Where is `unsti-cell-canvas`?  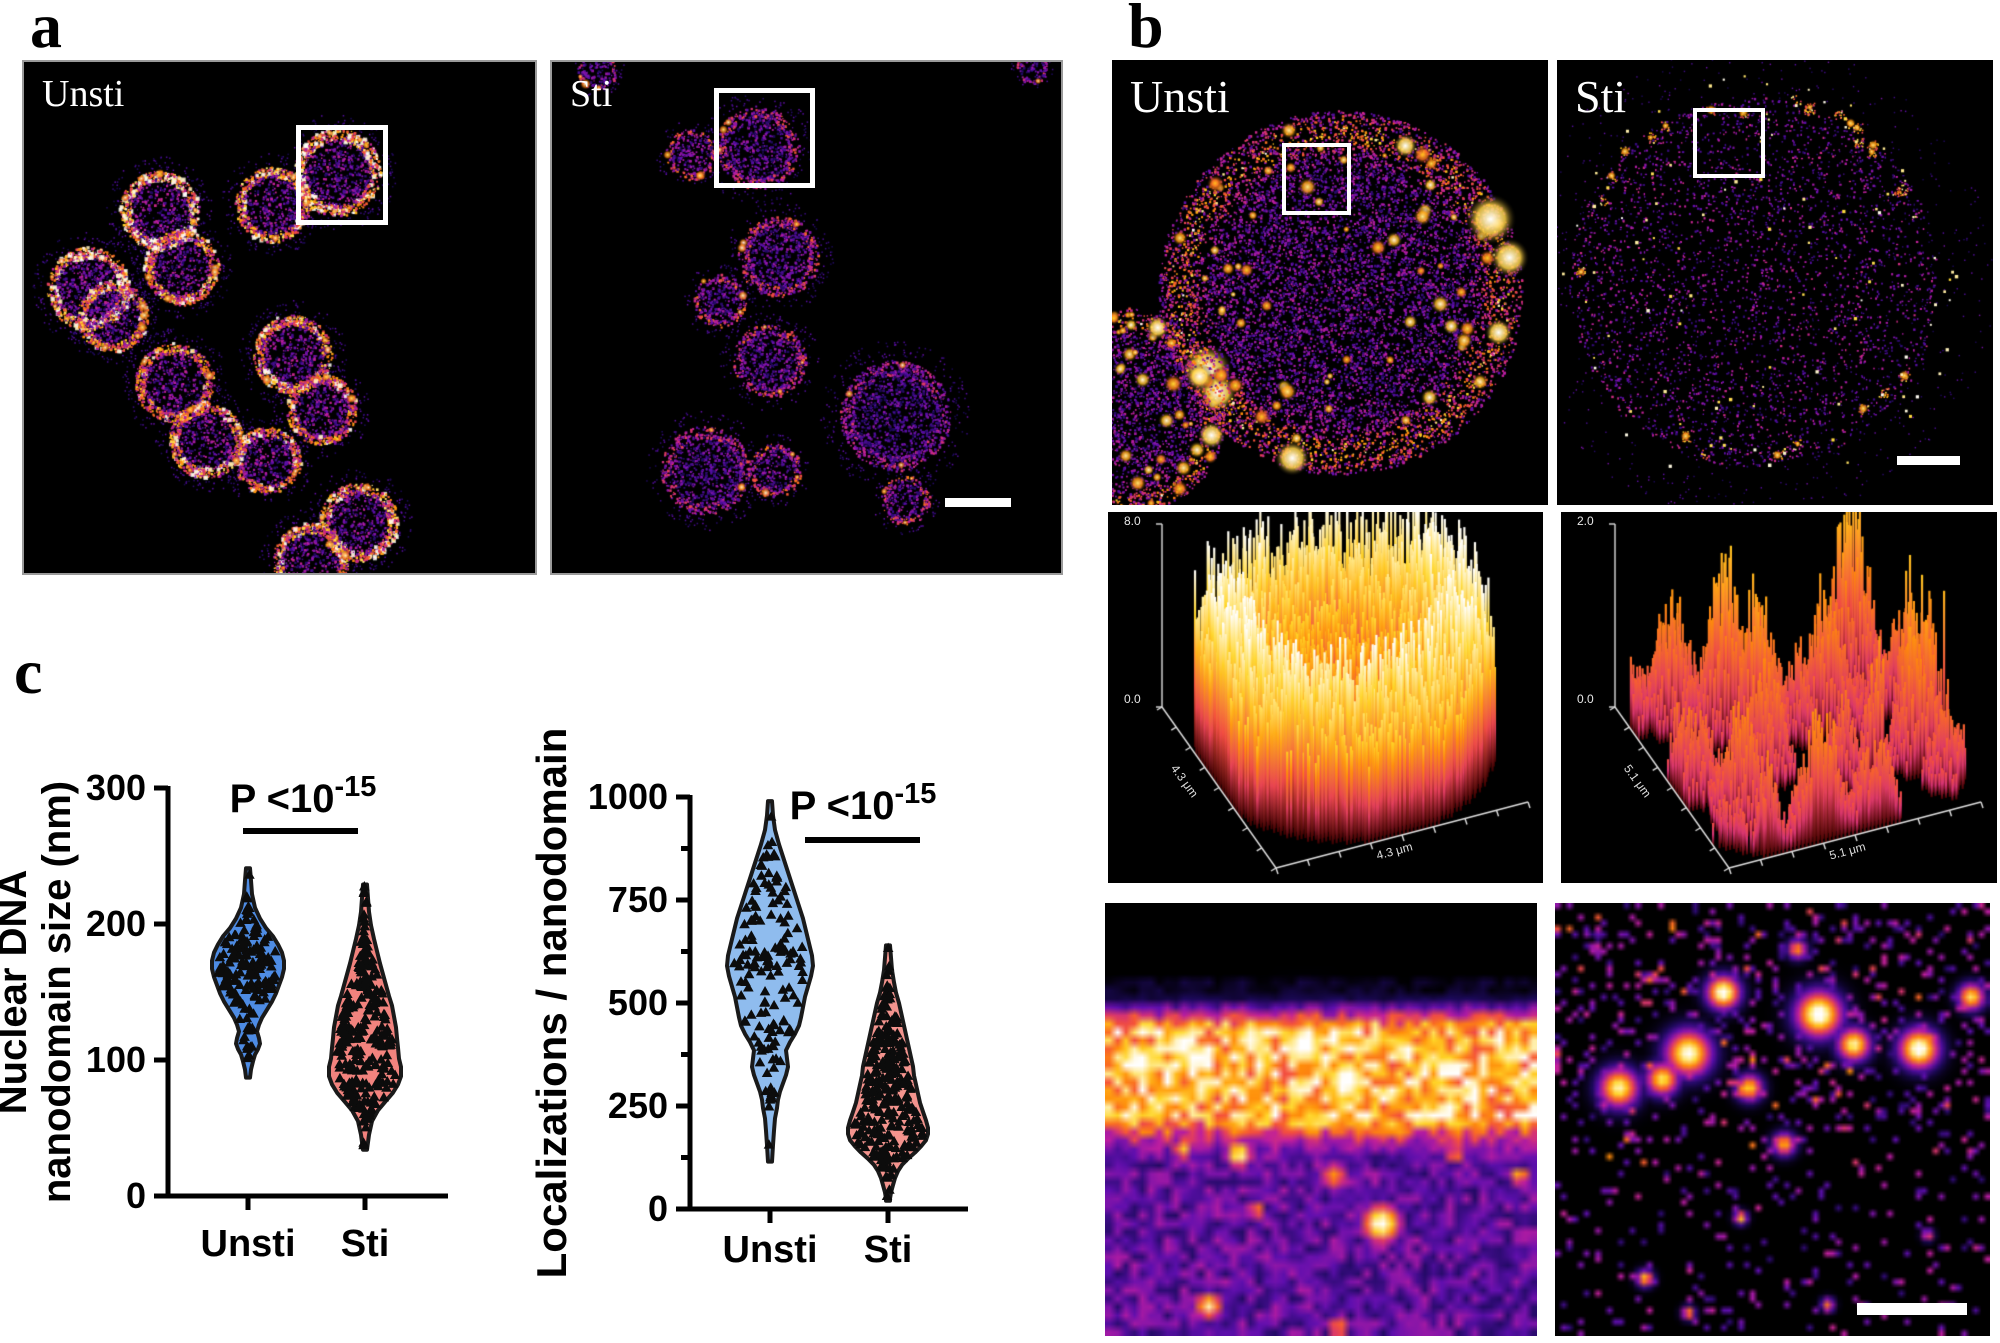 unsti-cell-canvas is located at coordinates (1330, 282).